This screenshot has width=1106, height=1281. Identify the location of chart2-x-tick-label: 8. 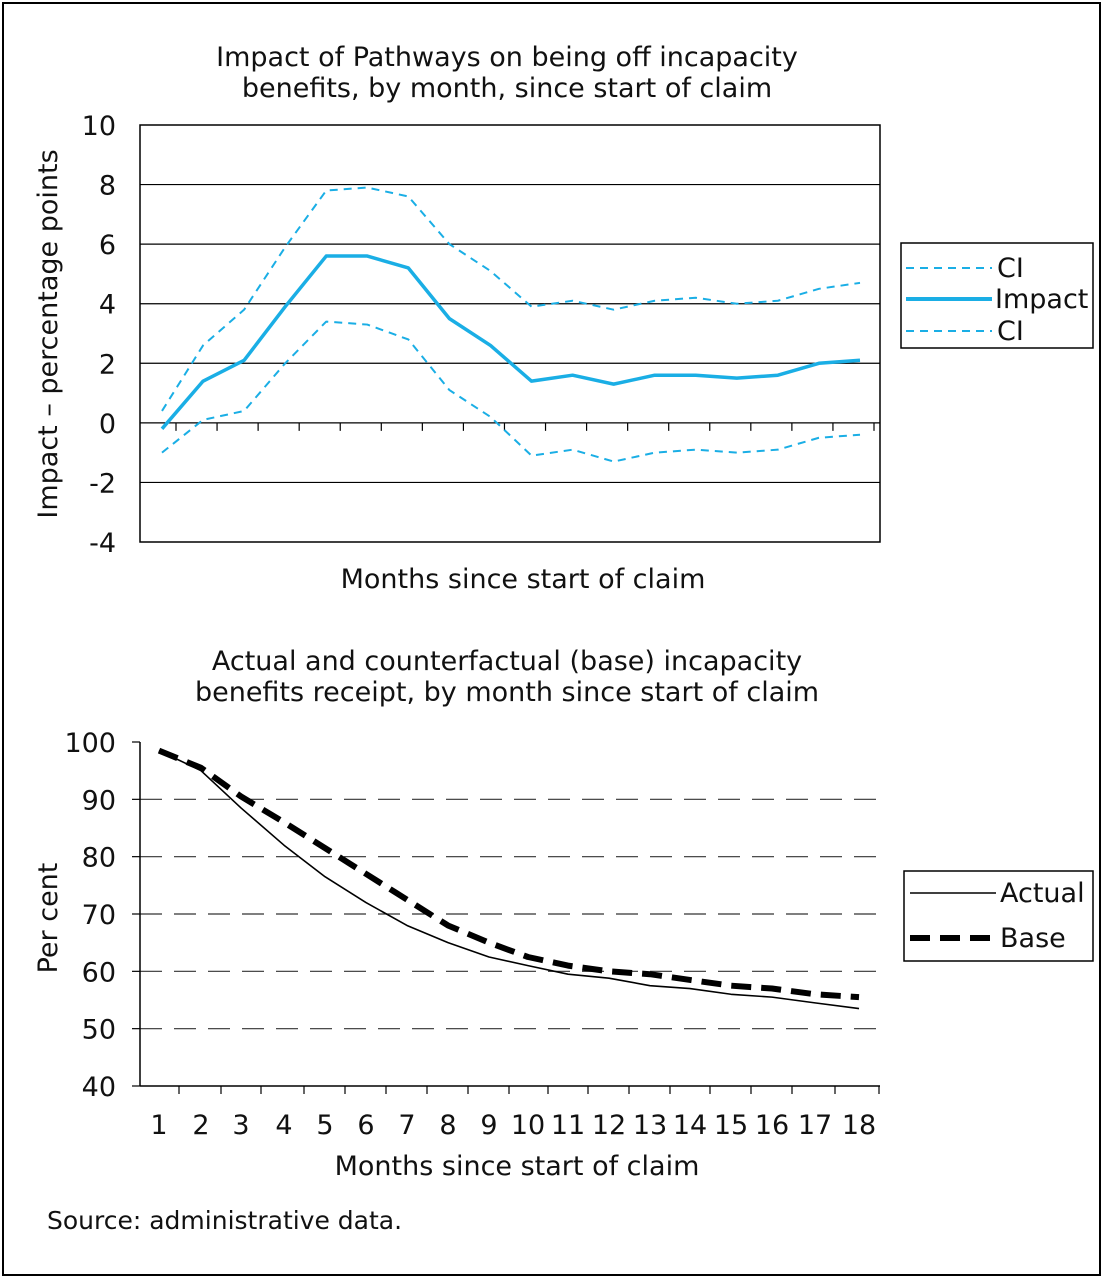
(447, 1125).